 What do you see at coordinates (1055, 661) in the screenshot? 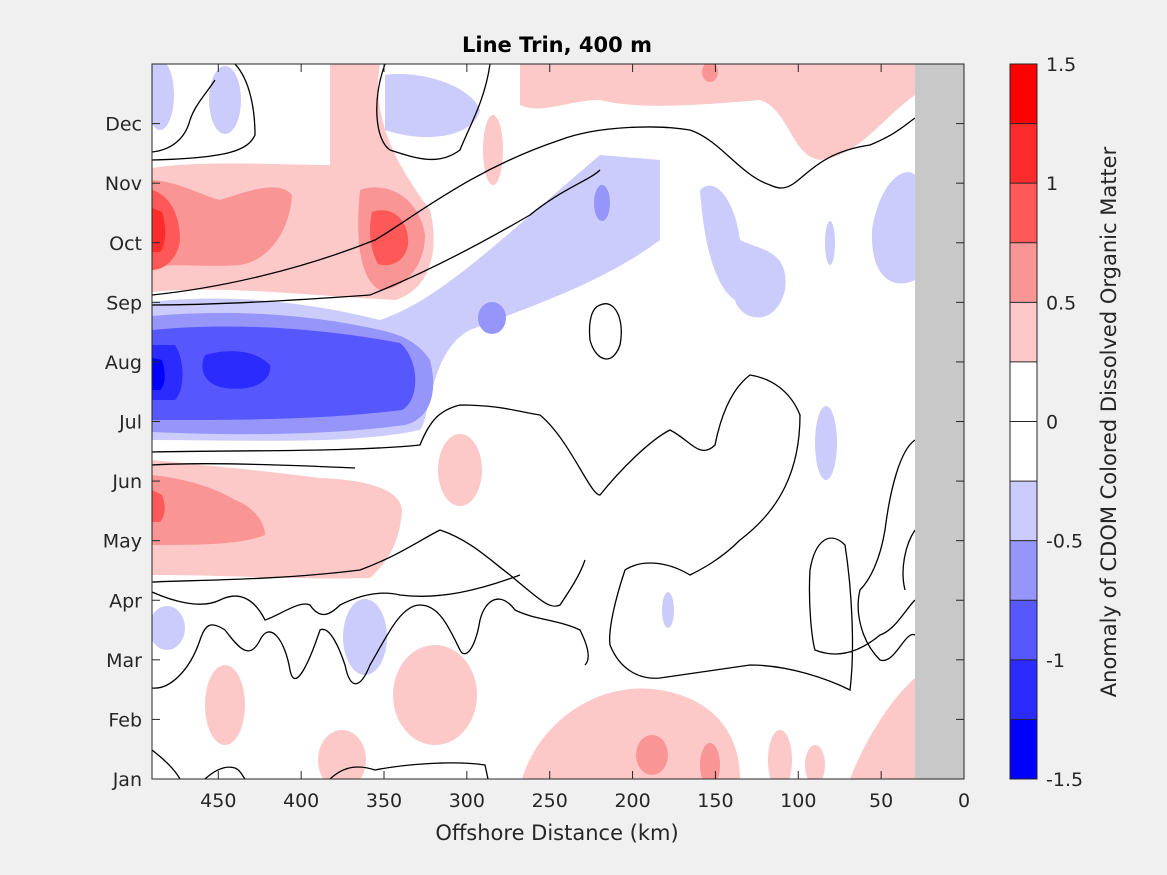
I see `colorbar-tick-label: -1` at bounding box center [1055, 661].